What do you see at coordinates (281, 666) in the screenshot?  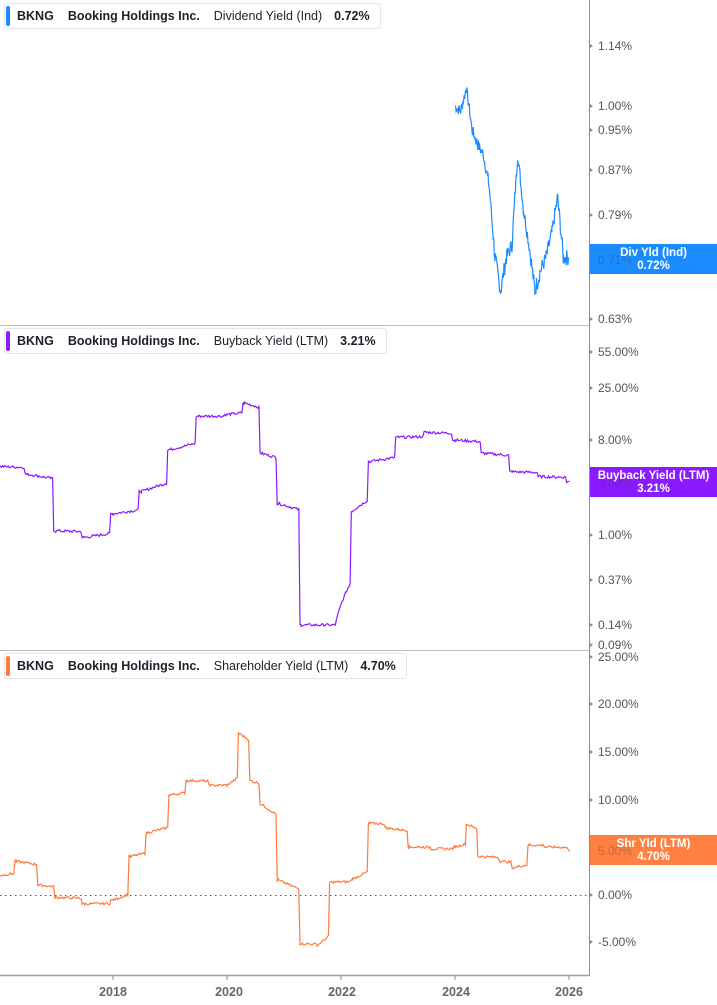 I see `legend-metric: Shareholder Yield (LTM)` at bounding box center [281, 666].